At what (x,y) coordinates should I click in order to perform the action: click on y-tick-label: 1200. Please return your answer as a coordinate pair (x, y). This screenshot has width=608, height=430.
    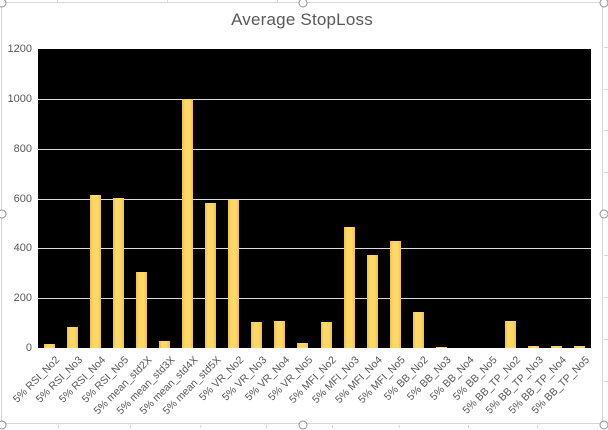
    Looking at the image, I should click on (19, 49).